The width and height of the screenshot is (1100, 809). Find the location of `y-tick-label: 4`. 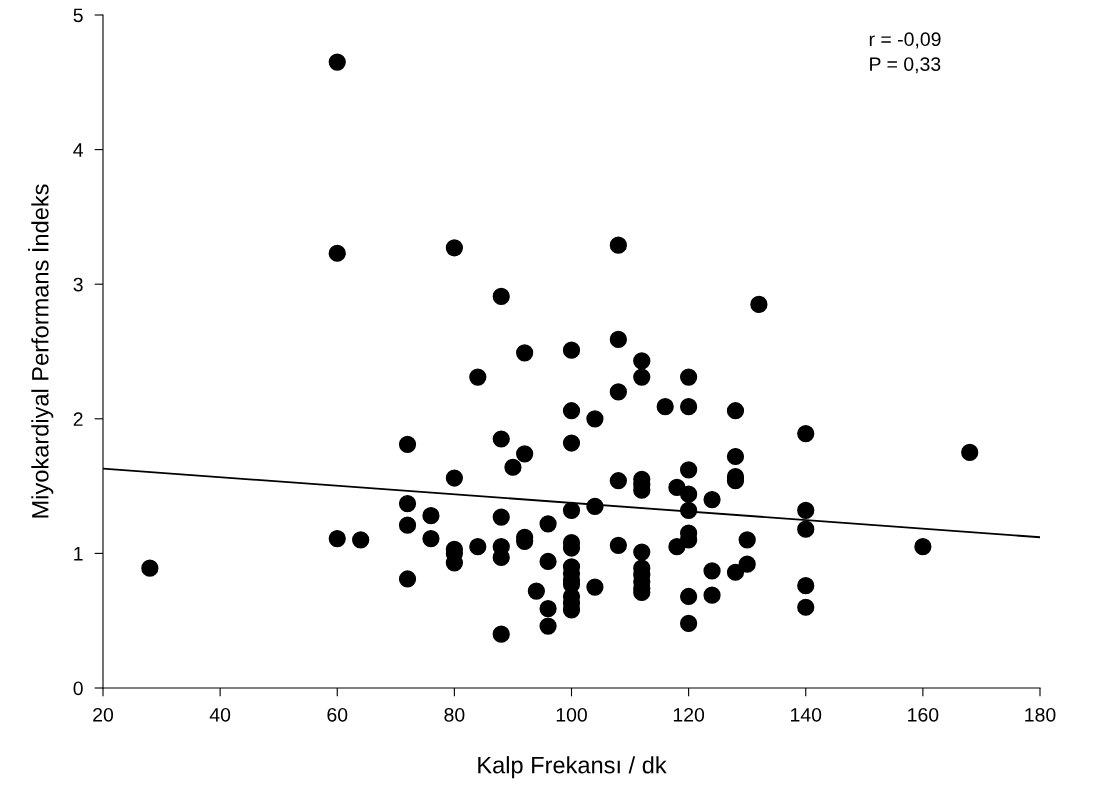

y-tick-label: 4 is located at coordinates (78, 150).